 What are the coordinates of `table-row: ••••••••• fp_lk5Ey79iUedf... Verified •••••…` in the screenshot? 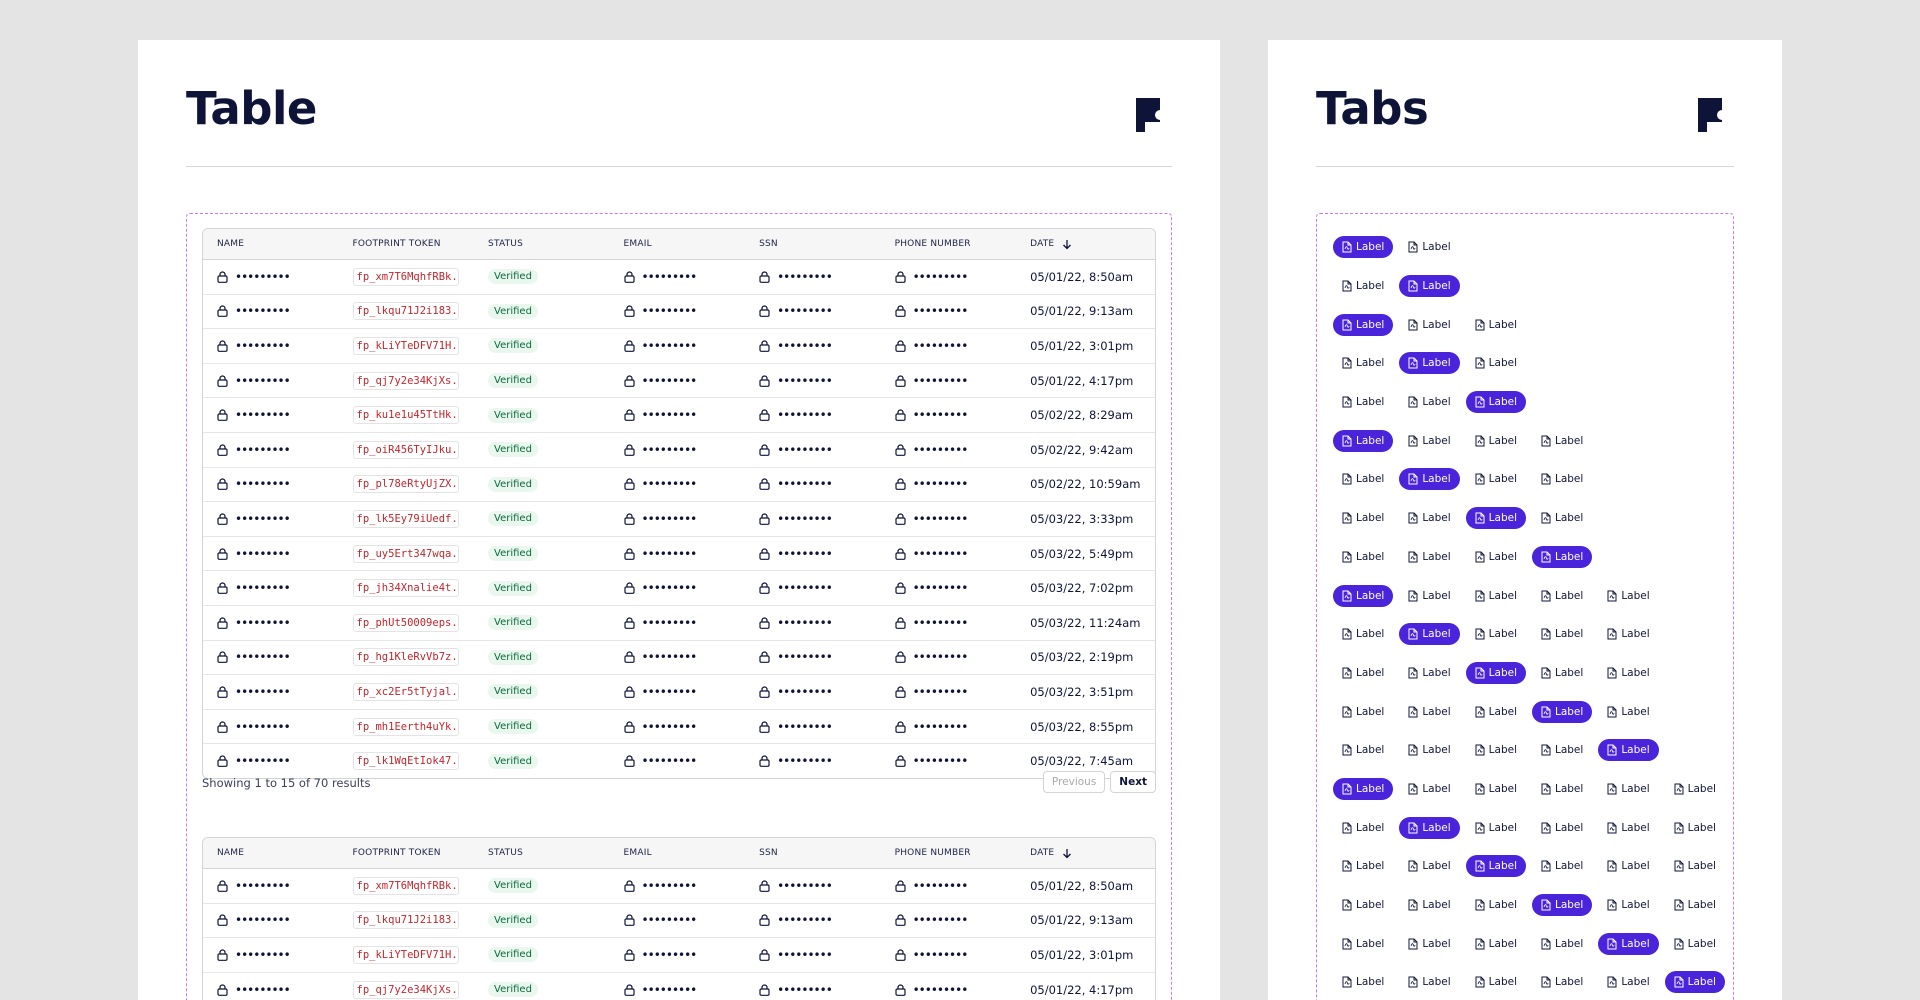 It's located at (679, 519).